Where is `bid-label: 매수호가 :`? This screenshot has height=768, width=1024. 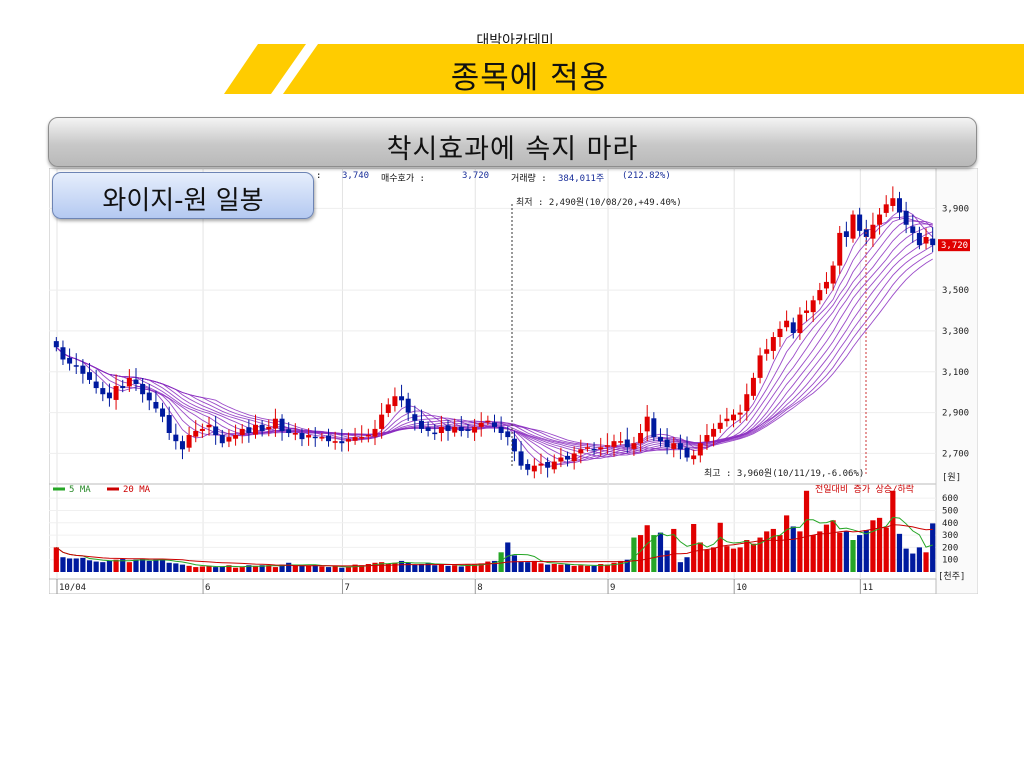 bid-label: 매수호가 : is located at coordinates (403, 179).